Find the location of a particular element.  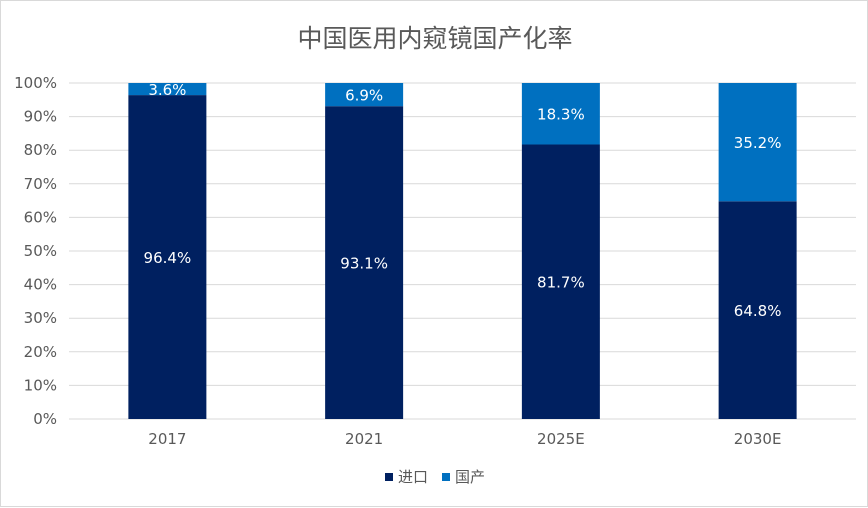

y-tick-label: 70% is located at coordinates (40, 184).